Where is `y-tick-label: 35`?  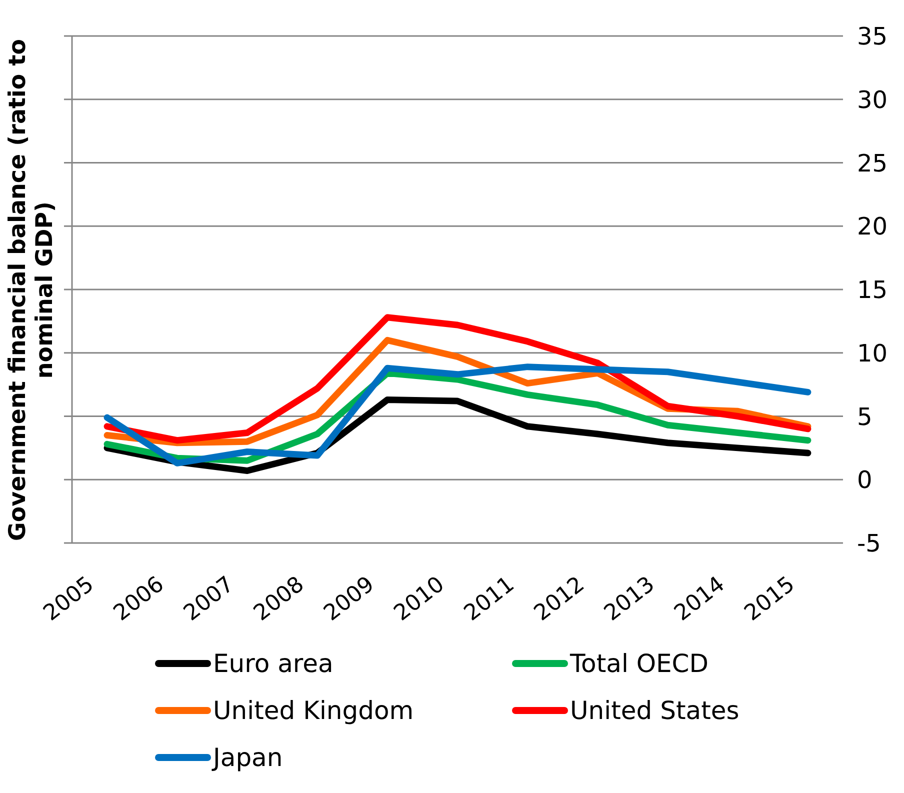 y-tick-label: 35 is located at coordinates (872, 36).